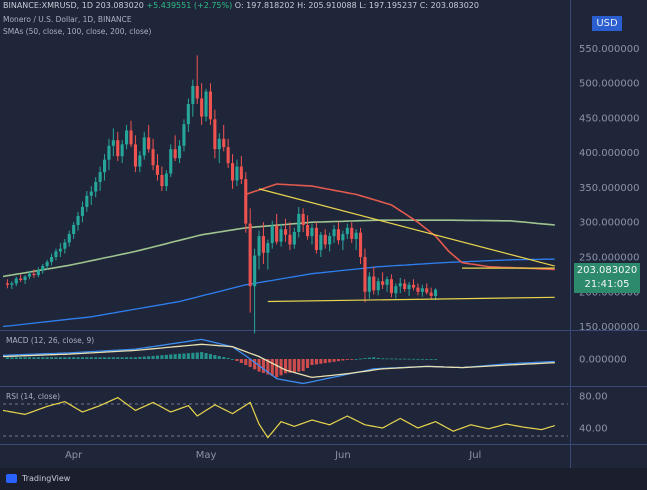 This screenshot has width=647, height=490. I want to click on x-tick-label: Jun, so click(342, 455).